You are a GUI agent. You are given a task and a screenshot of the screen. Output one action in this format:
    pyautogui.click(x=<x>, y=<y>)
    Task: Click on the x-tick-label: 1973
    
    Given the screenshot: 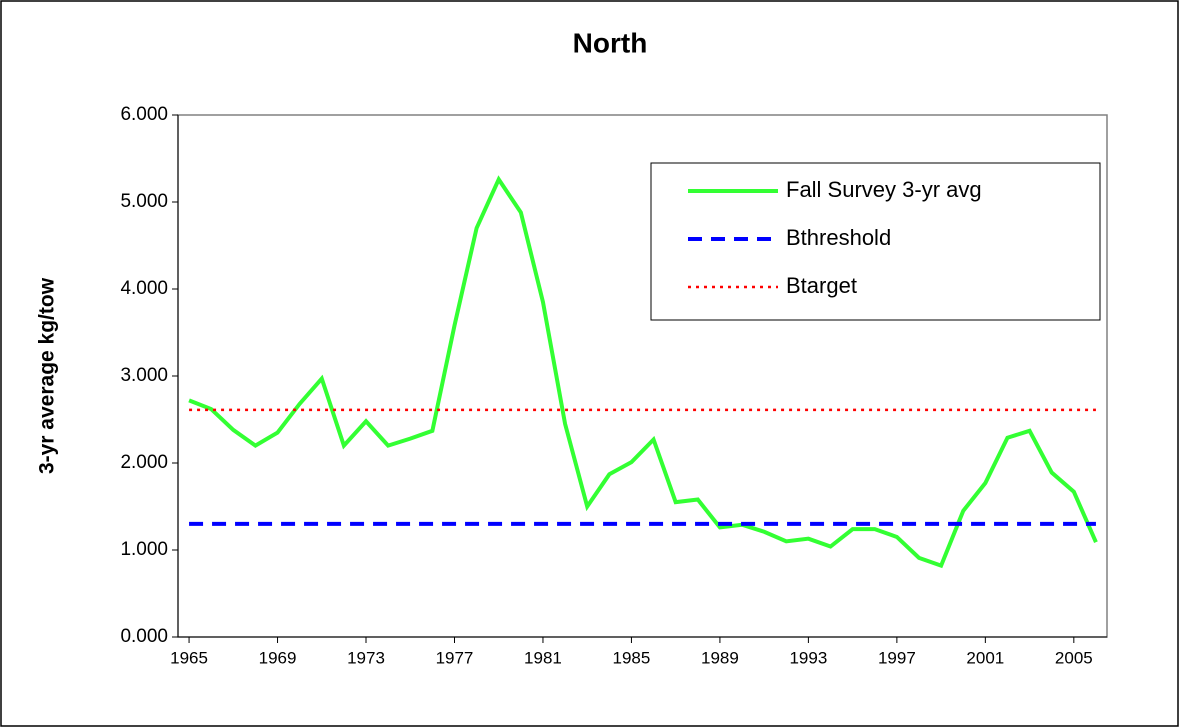 What is the action you would take?
    pyautogui.click(x=366, y=657)
    